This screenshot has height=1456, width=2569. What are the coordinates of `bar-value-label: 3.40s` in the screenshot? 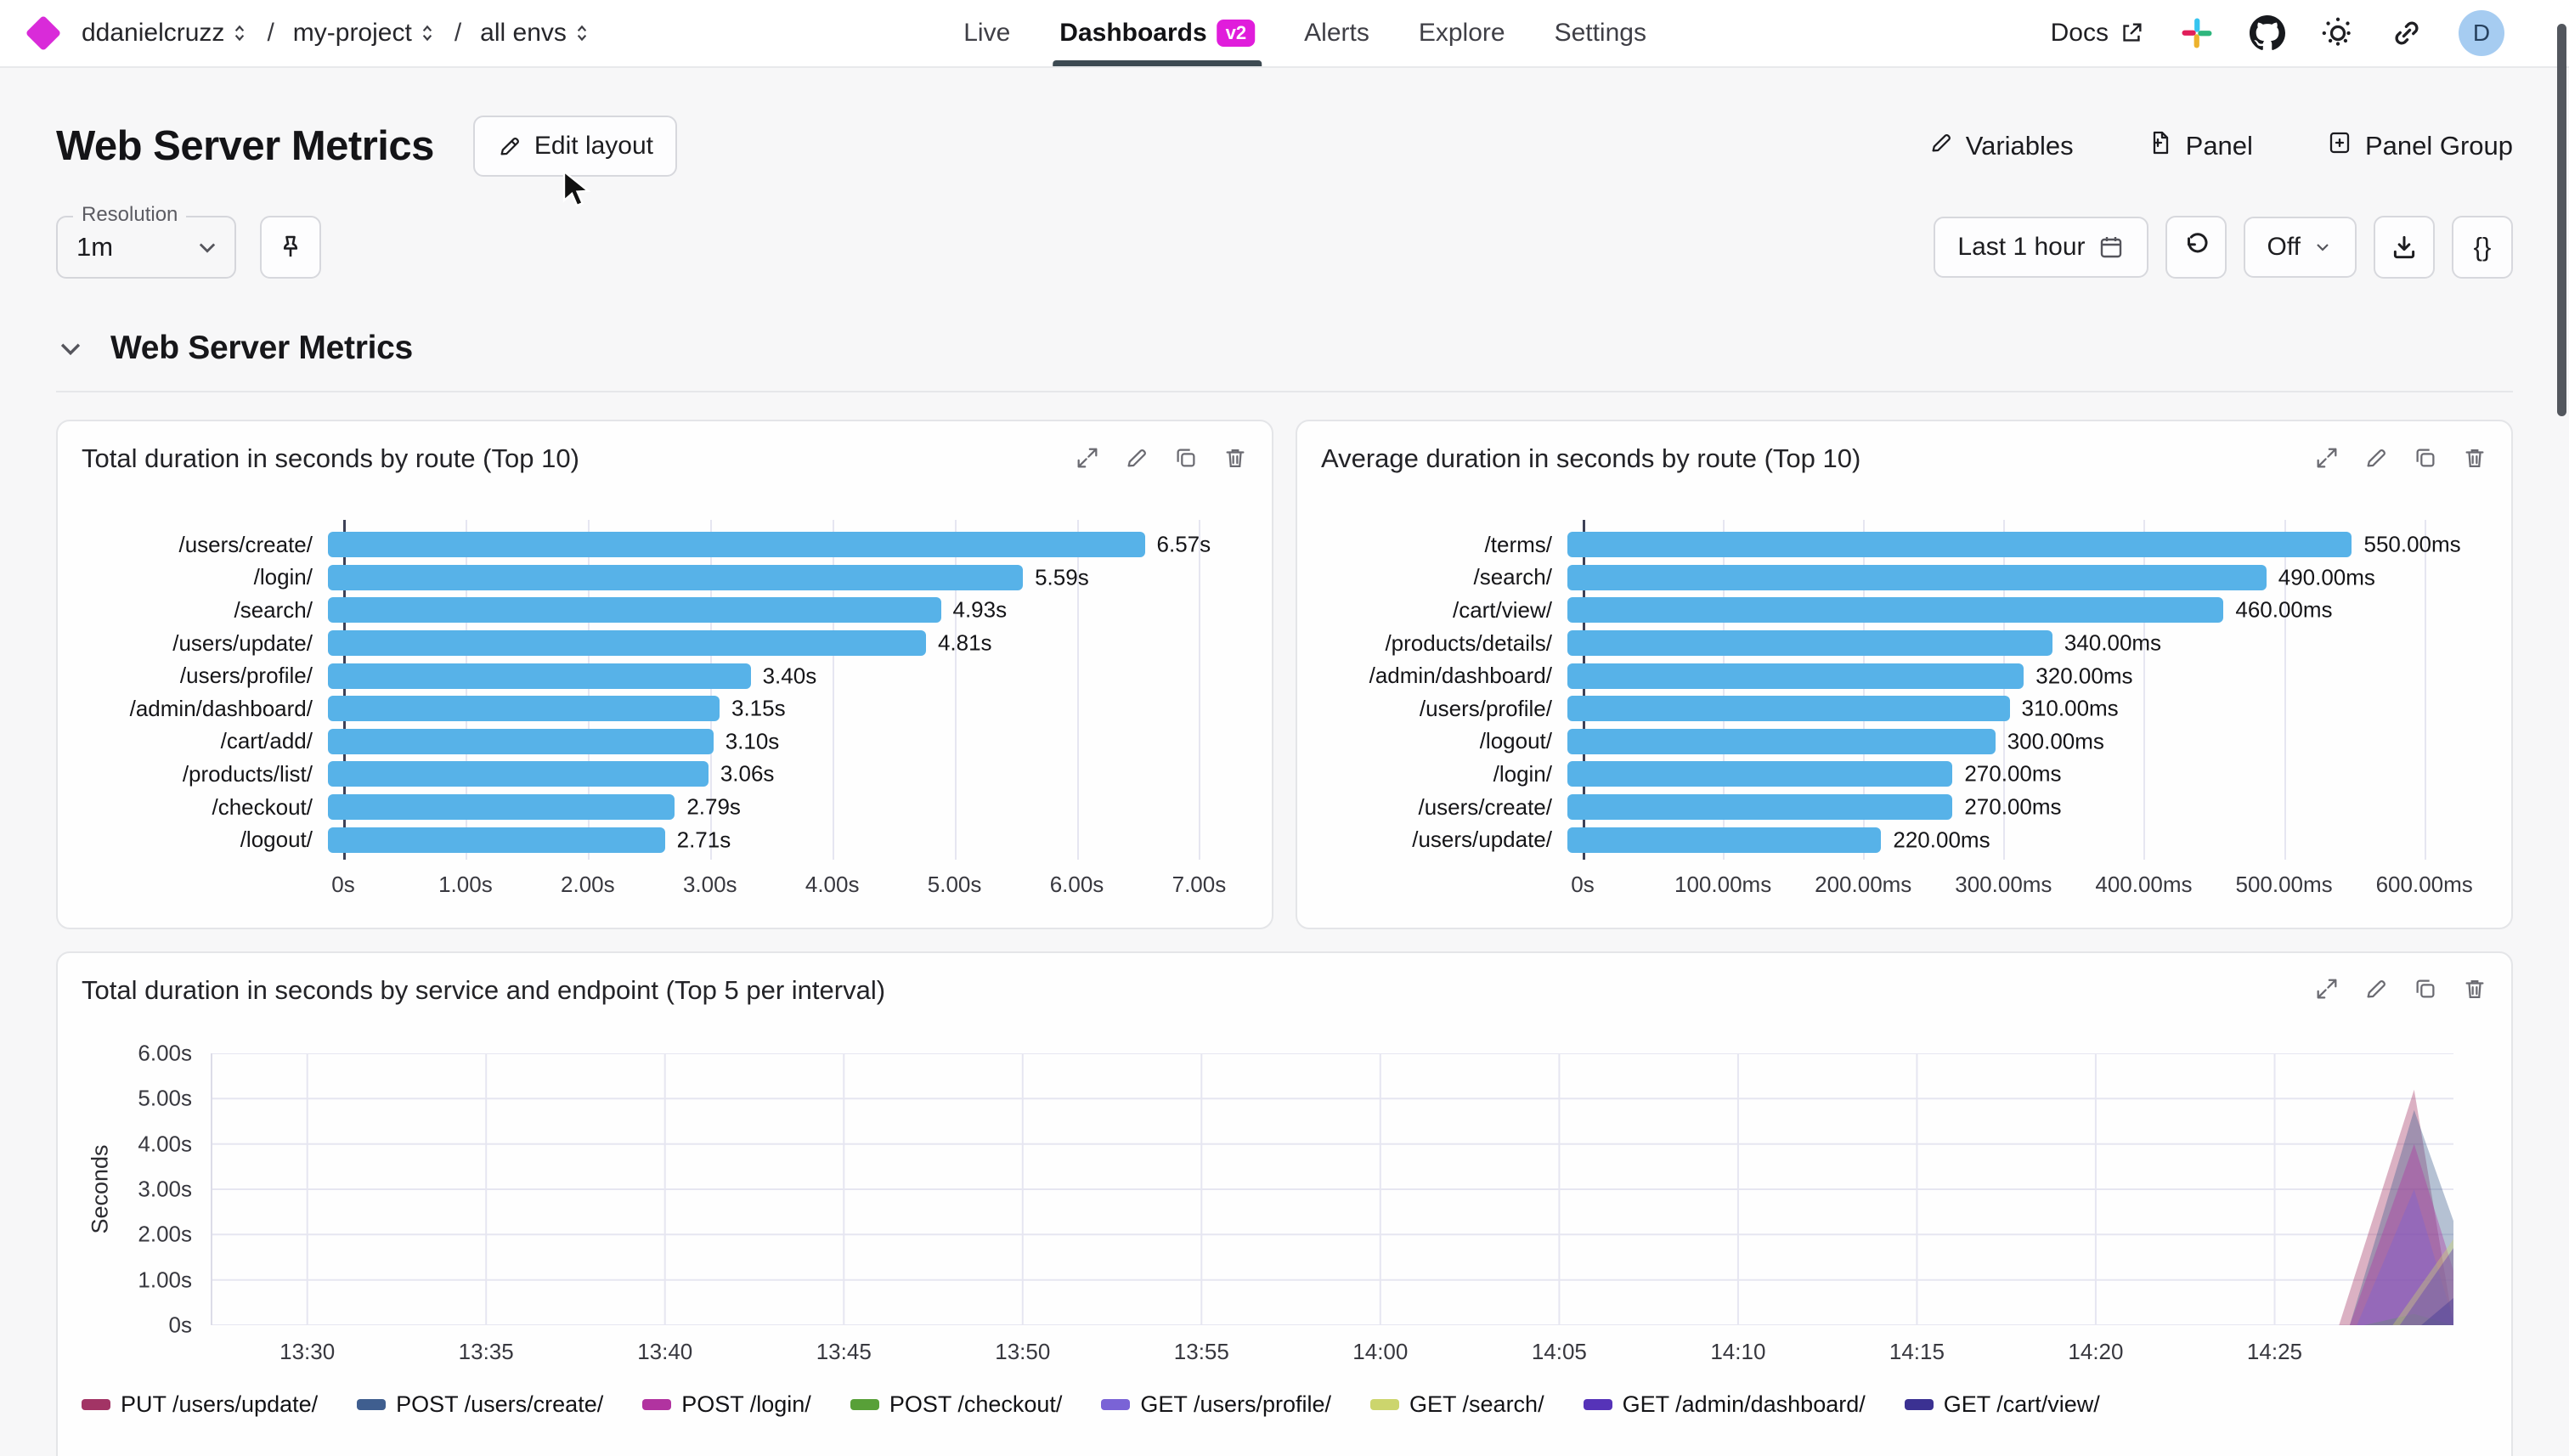 It's located at (790, 676).